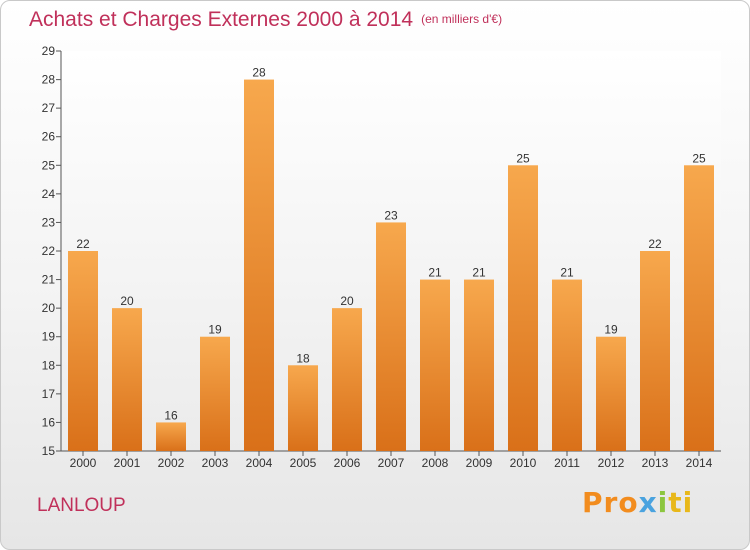 The width and height of the screenshot is (750, 550). I want to click on y-tick-label: 28, so click(49, 80).